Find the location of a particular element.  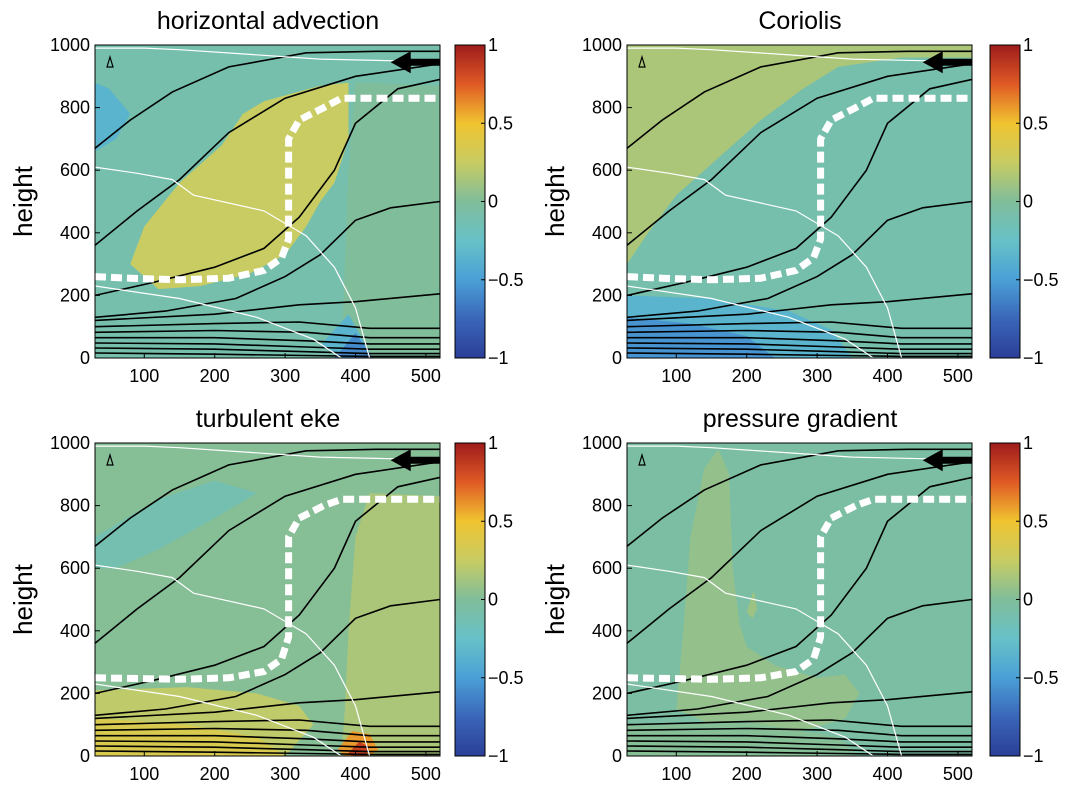

y-tick-label: 1000 is located at coordinates (70, 443).